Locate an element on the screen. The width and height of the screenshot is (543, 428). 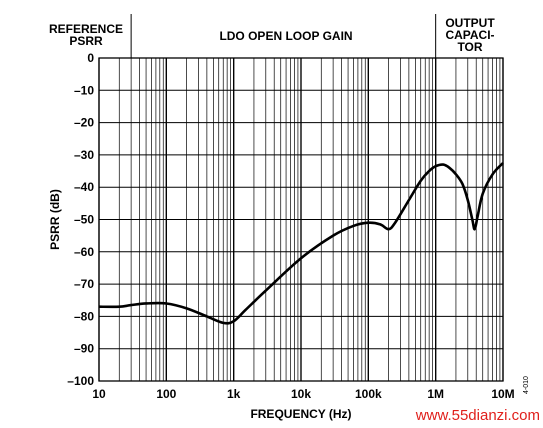
region-label: OUTPUT is located at coordinates (470, 23).